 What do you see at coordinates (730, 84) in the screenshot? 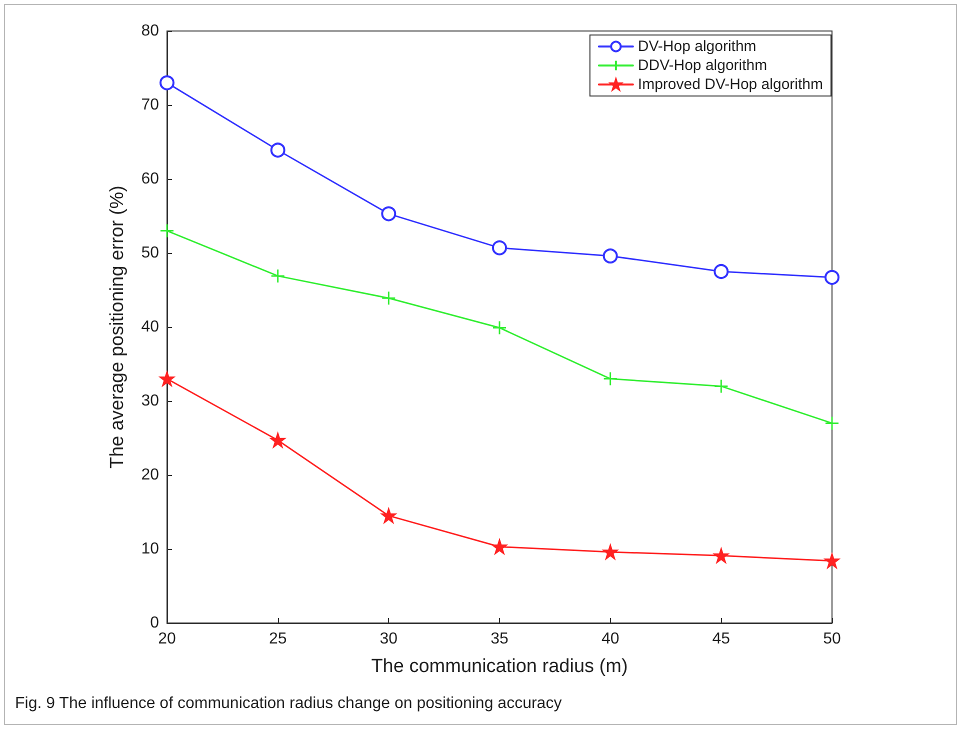
I see `legend-label: Improved DV-Hop algorithm` at bounding box center [730, 84].